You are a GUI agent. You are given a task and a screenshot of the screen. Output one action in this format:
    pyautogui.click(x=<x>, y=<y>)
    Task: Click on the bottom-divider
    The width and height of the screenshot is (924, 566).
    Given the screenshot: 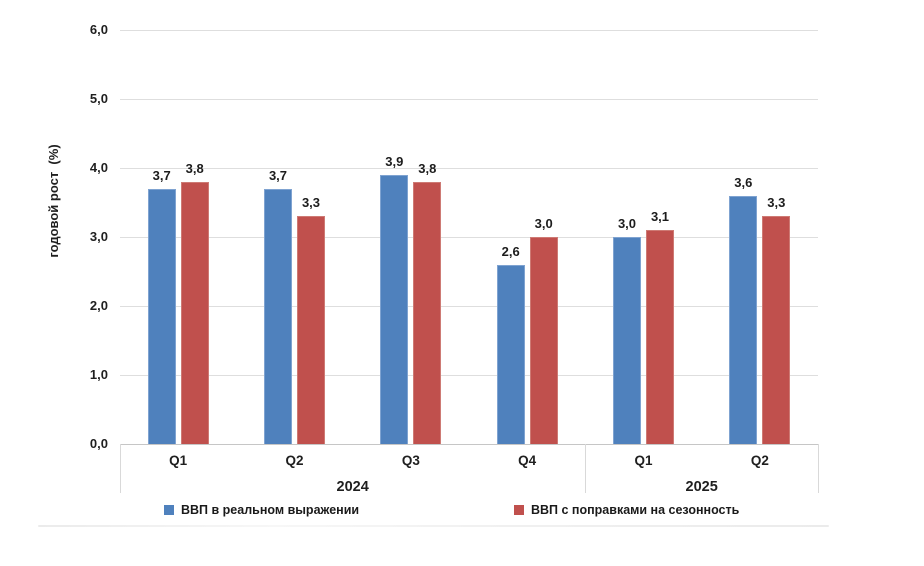 What is the action you would take?
    pyautogui.click(x=433, y=526)
    